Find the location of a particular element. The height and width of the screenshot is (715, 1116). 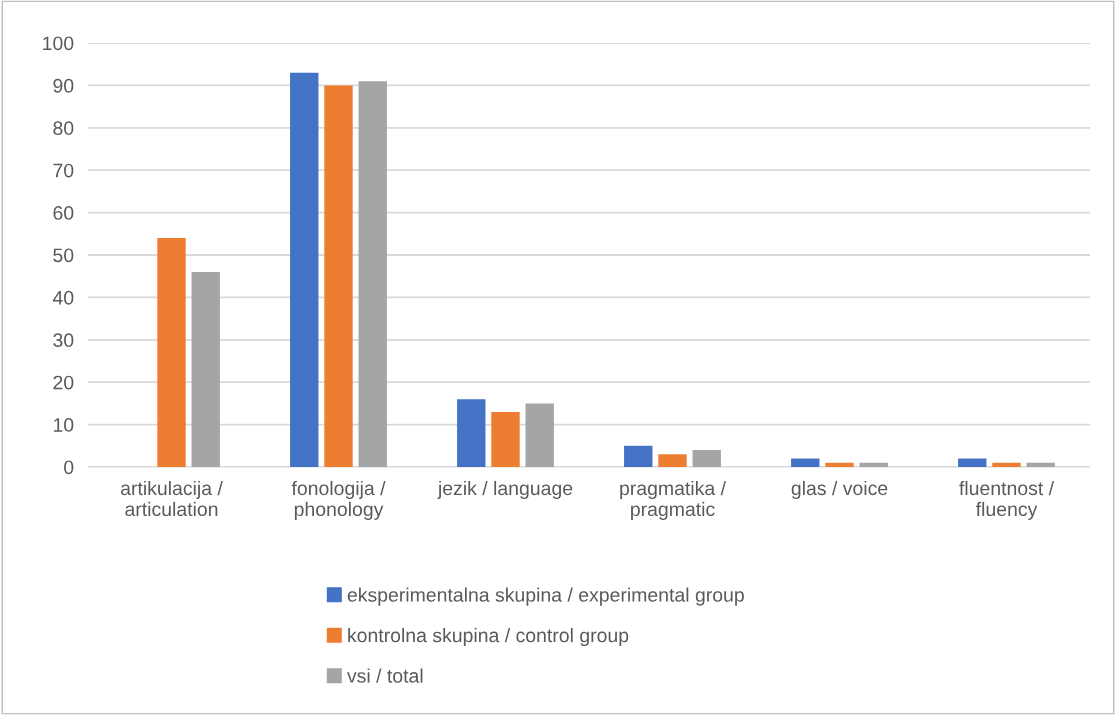

y-tick-label: 60 is located at coordinates (63, 213).